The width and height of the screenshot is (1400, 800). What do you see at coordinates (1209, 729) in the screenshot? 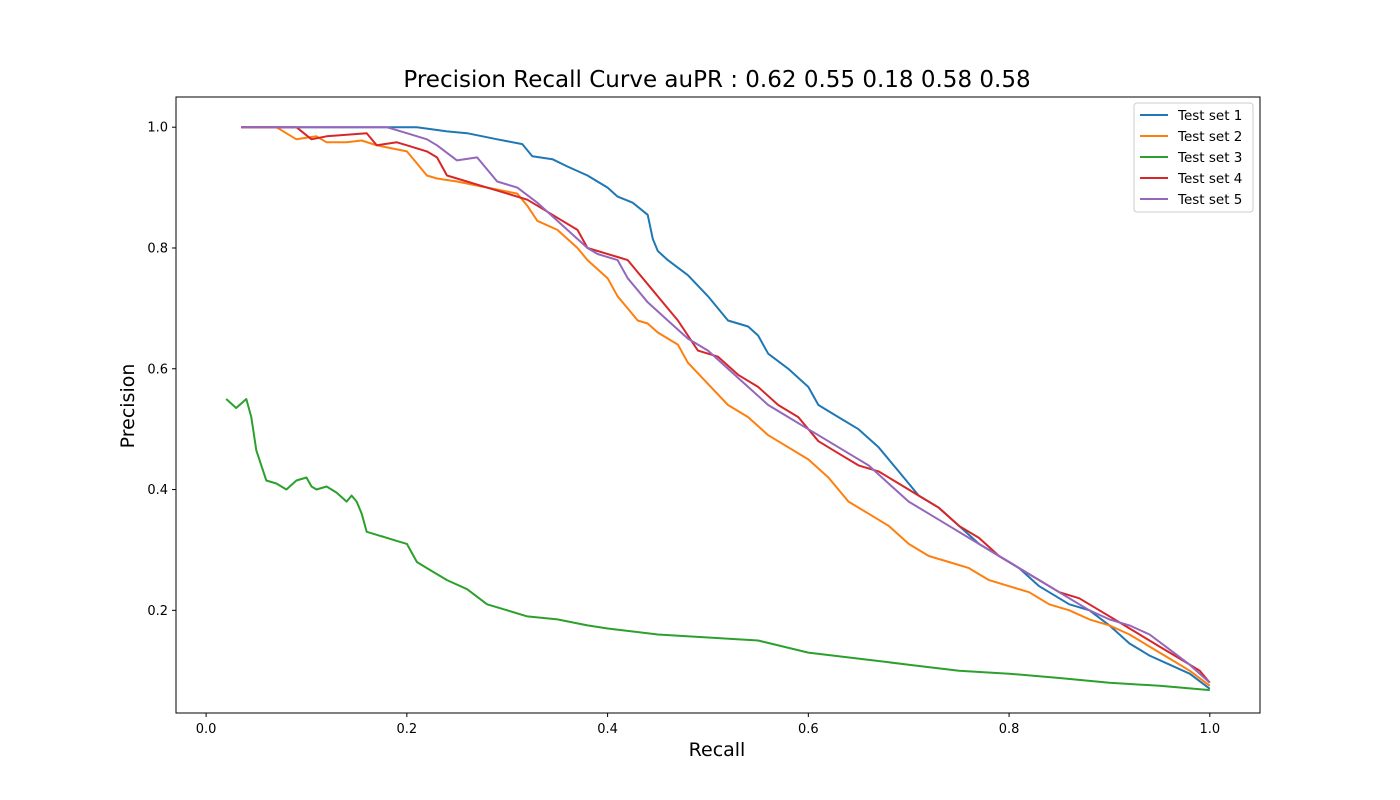
I see `x-tick-label: 1.0` at bounding box center [1209, 729].